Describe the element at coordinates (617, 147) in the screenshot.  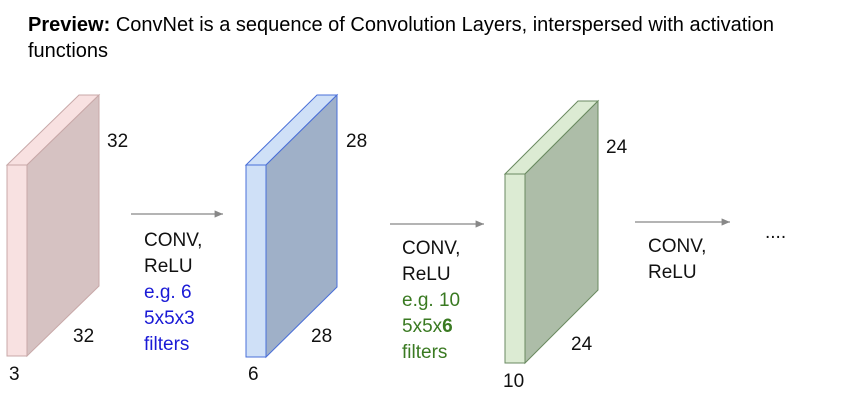
I see `volume-conv2-width-label: 24` at that location.